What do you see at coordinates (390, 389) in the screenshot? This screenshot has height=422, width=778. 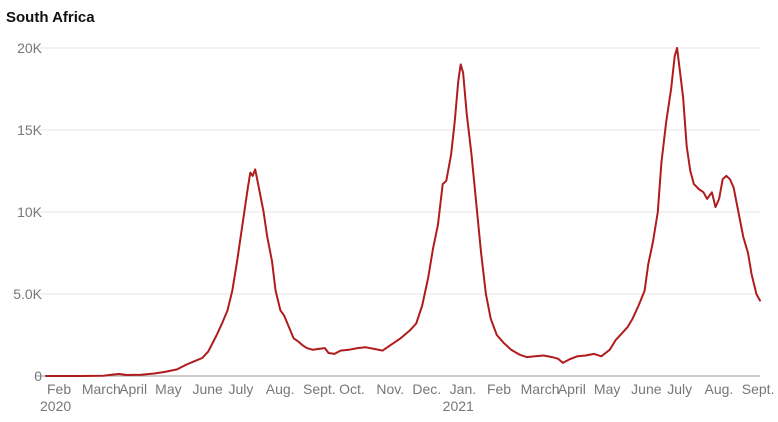 I see `x-tick-label: Nov.` at bounding box center [390, 389].